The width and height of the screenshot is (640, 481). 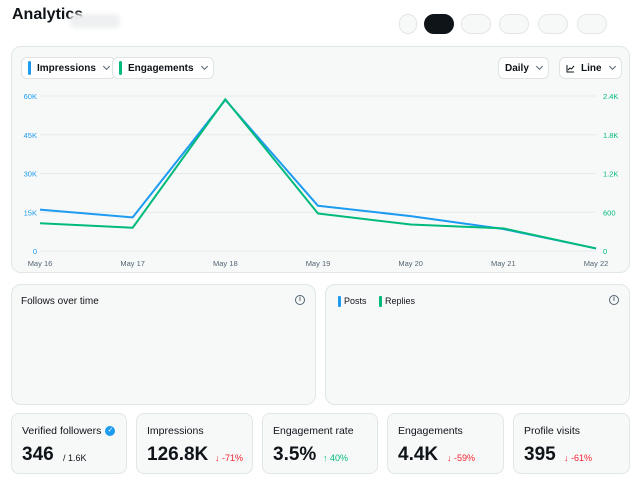 What do you see at coordinates (120, 68) in the screenshot?
I see `engagements-color-marker` at bounding box center [120, 68].